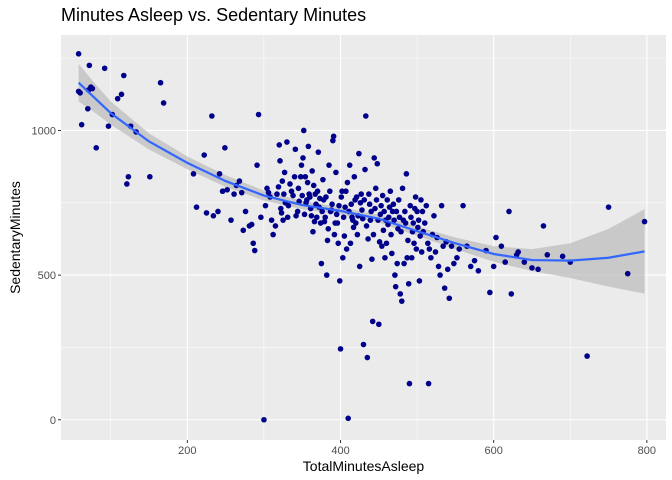 The height and width of the screenshot is (480, 672). What do you see at coordinates (53, 421) in the screenshot?
I see `y-tick-label: 0` at bounding box center [53, 421].